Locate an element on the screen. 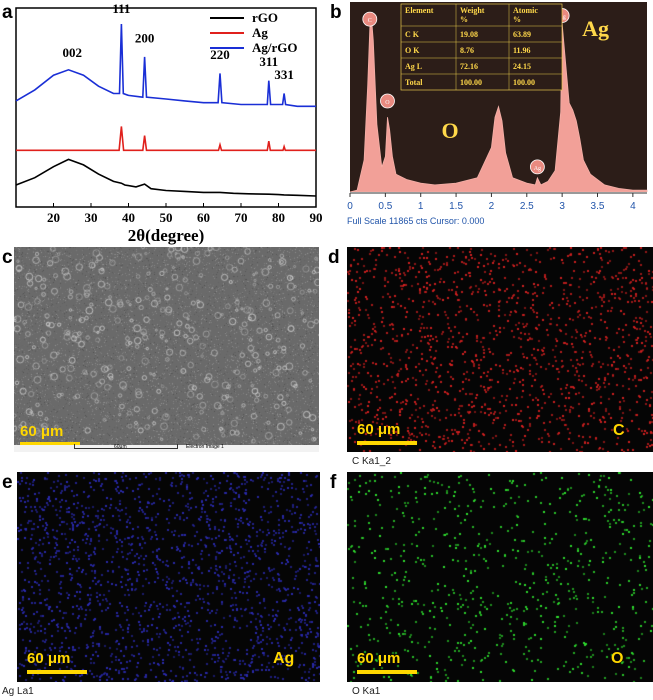 The width and height of the screenshot is (653, 700). peak-marker: Ag is located at coordinates (537, 167).